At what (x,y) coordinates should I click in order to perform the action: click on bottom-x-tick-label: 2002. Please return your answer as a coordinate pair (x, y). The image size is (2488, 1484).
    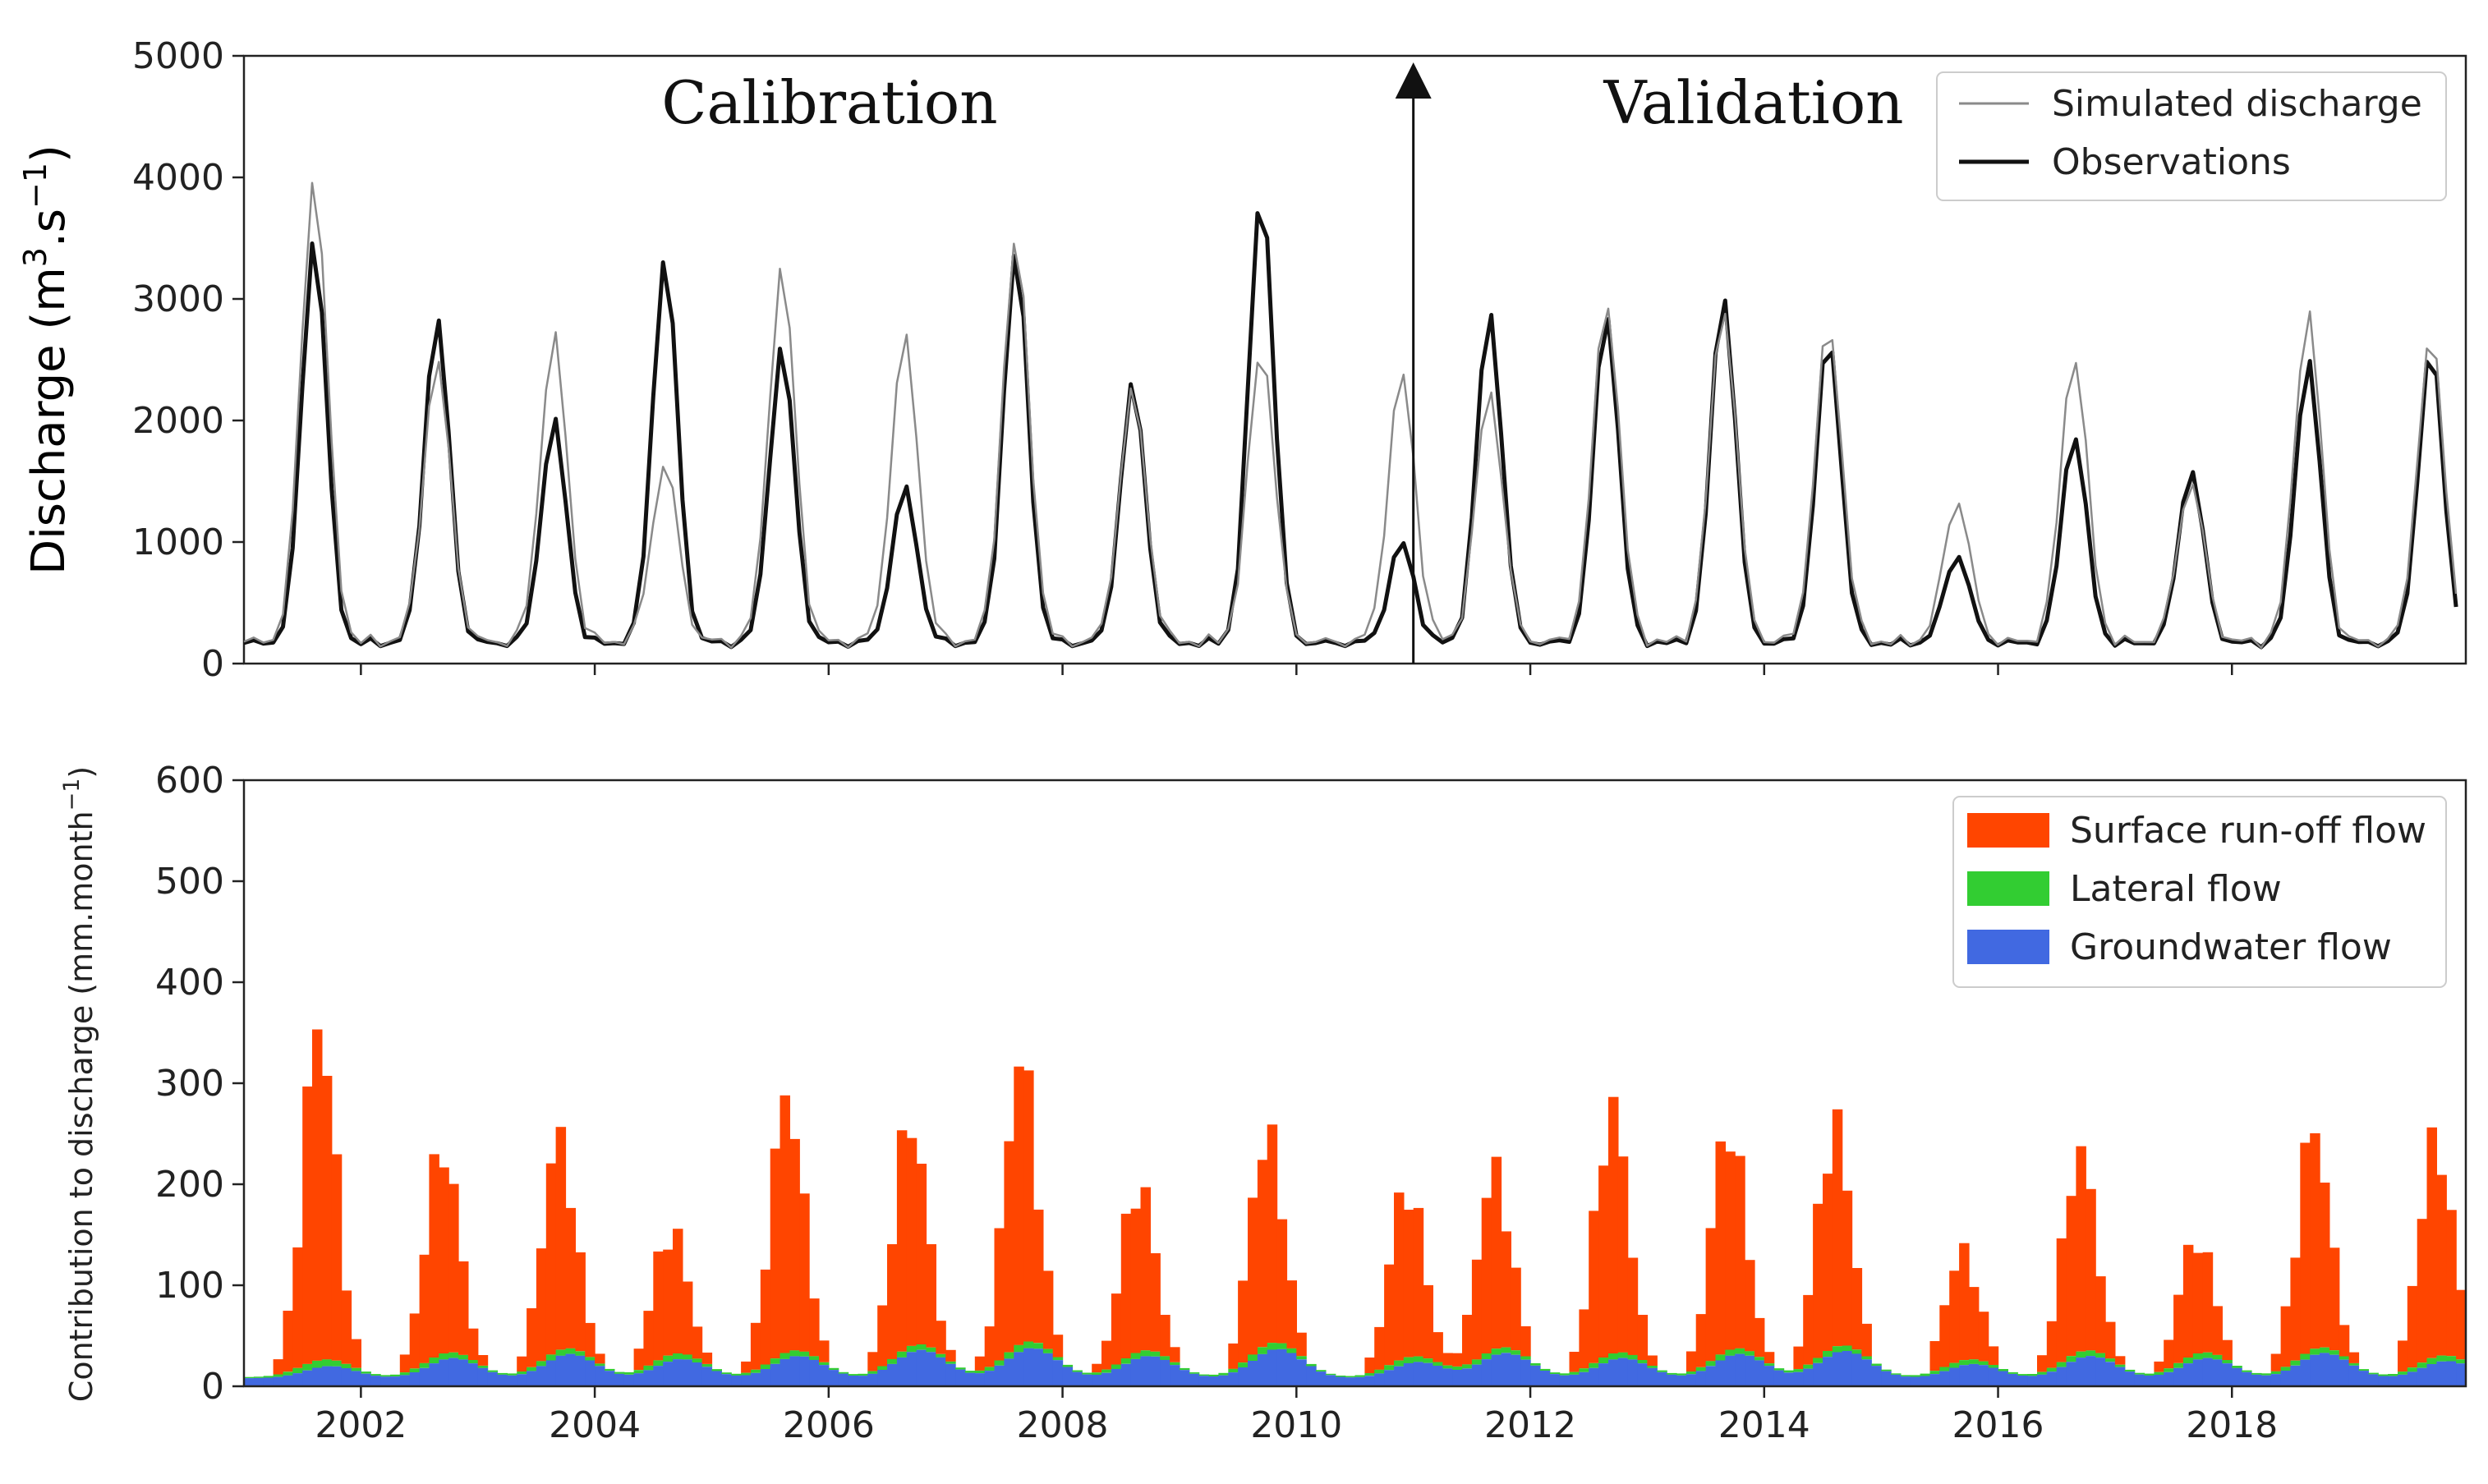
    Looking at the image, I should click on (361, 1425).